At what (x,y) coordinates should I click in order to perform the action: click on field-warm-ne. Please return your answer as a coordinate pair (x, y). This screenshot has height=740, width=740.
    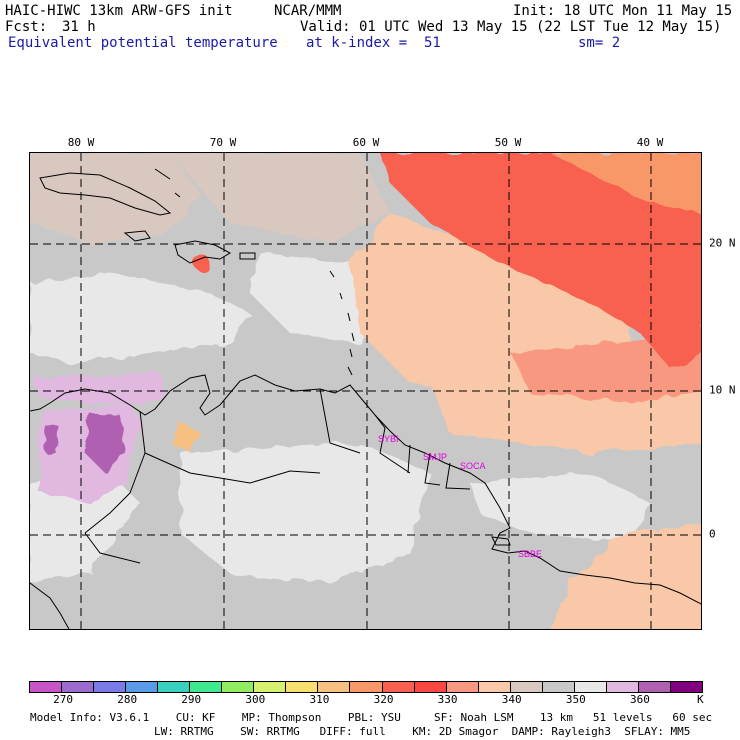
    Looking at the image, I should click on (625, 183).